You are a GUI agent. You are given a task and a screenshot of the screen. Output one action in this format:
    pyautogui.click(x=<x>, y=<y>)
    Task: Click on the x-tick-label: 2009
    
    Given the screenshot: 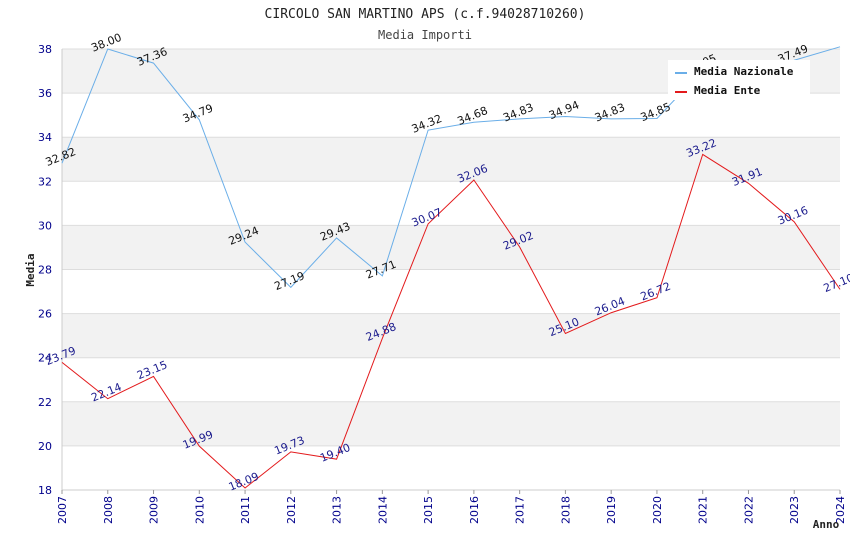 What is the action you would take?
    pyautogui.click(x=154, y=510)
    